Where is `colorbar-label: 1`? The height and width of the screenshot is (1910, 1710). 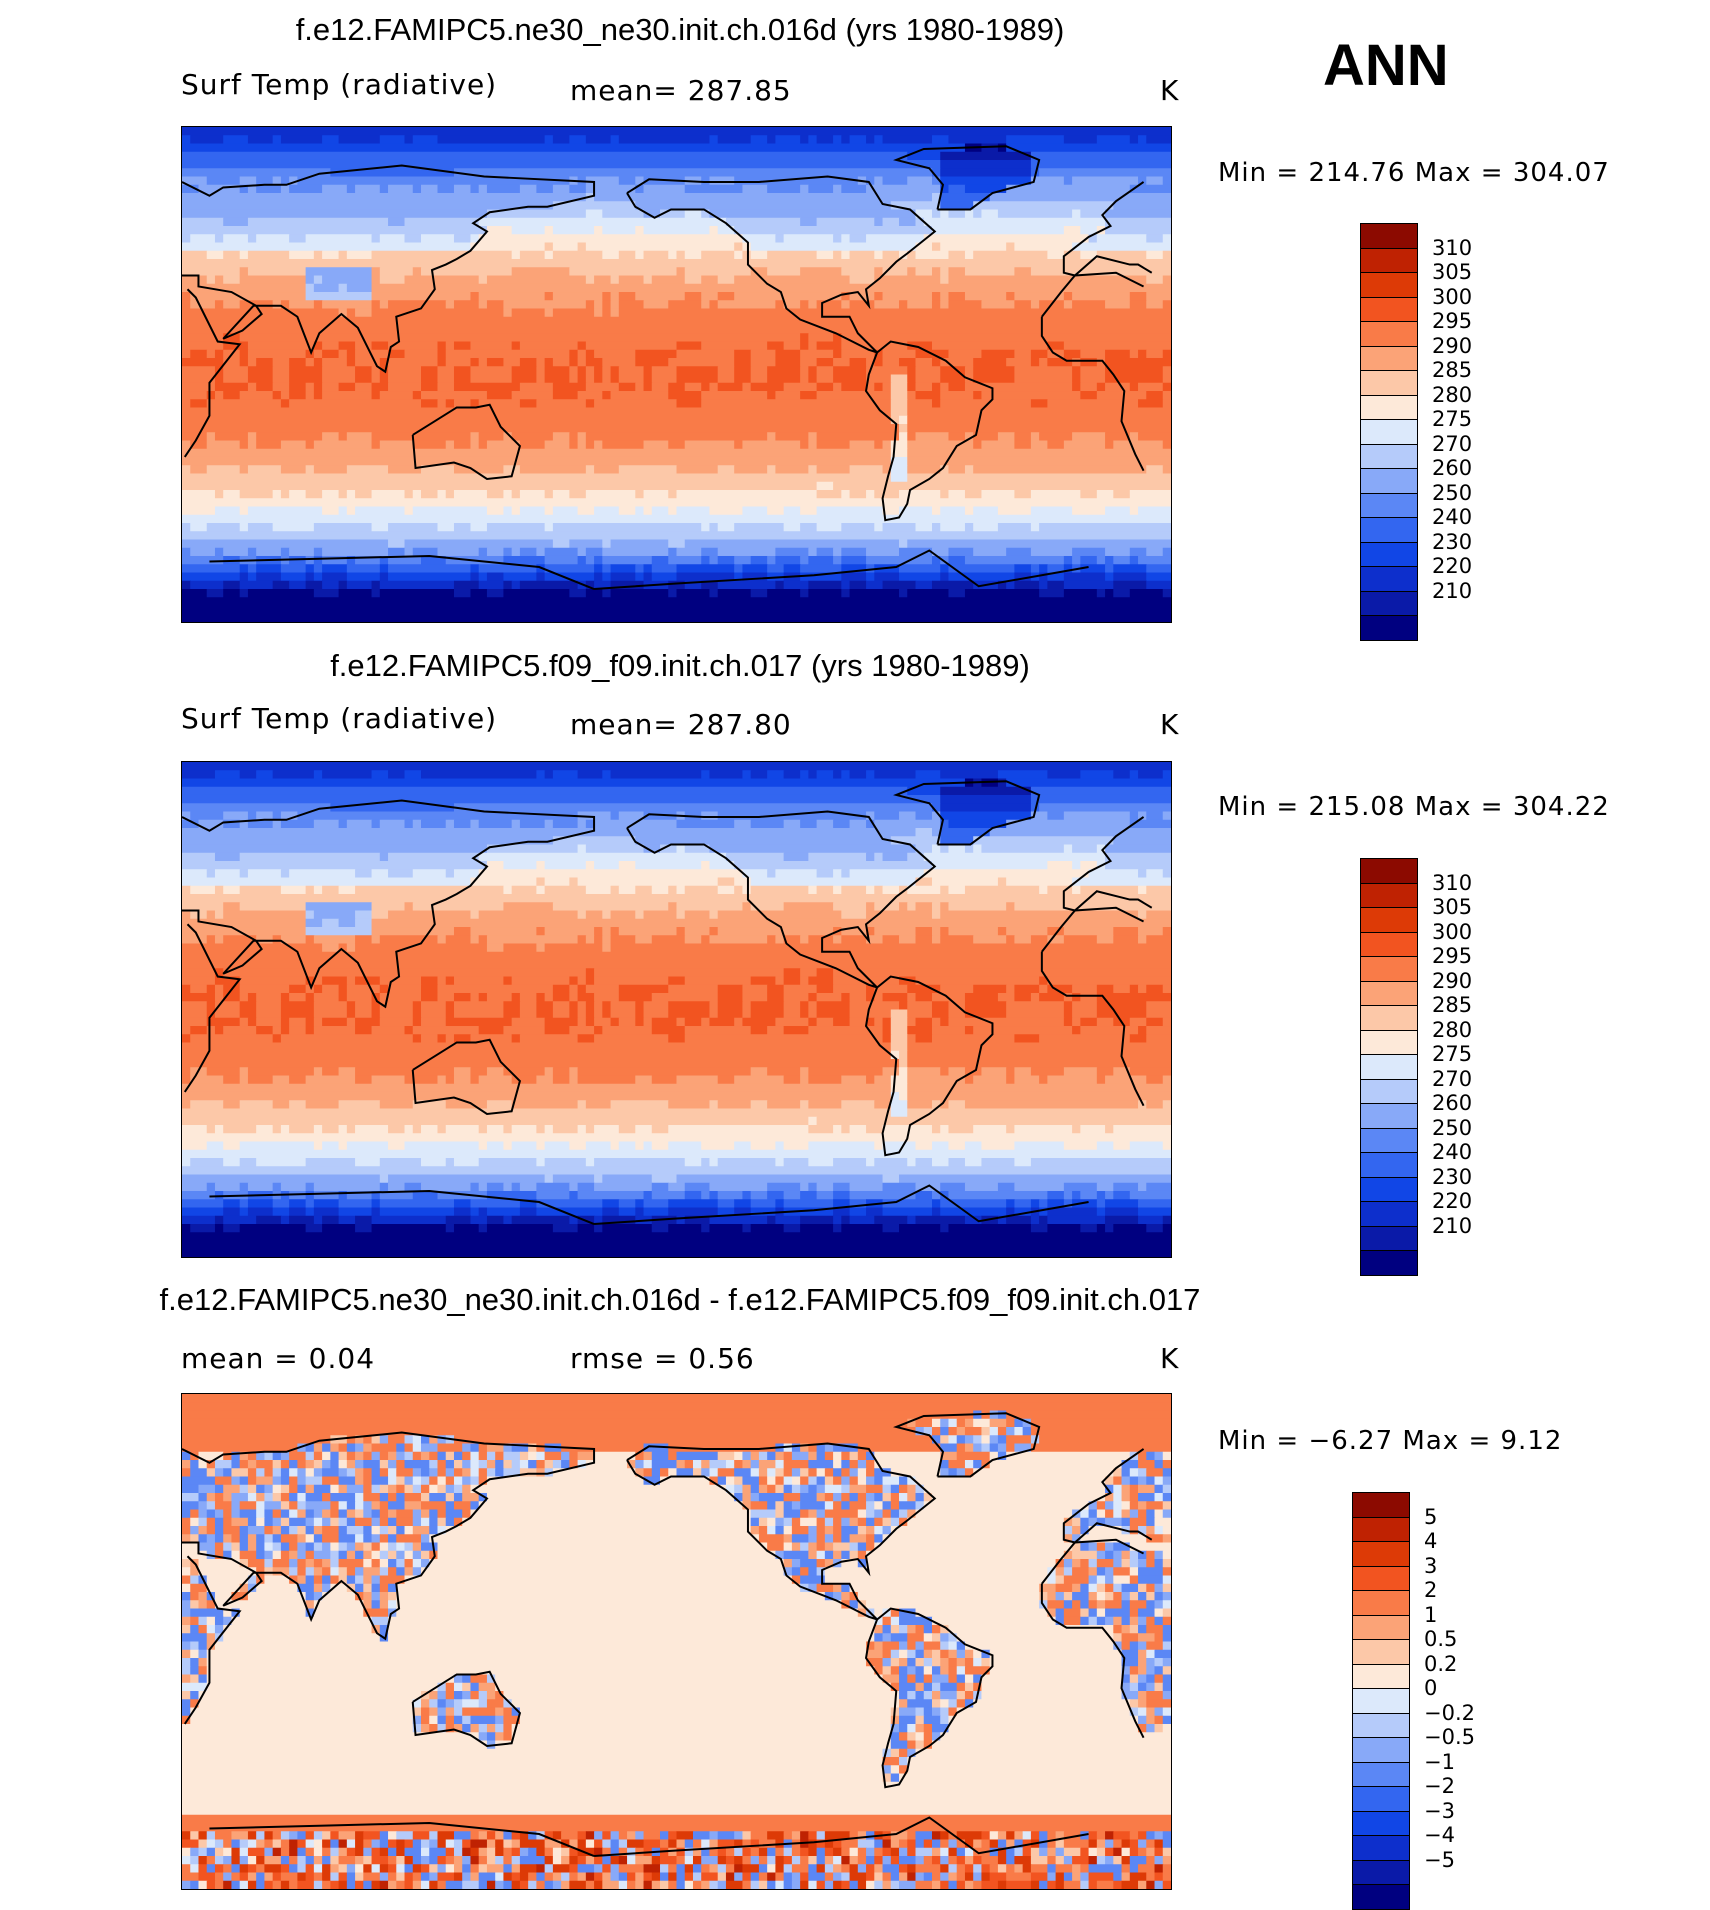
colorbar-label: 1 is located at coordinates (1430, 1615).